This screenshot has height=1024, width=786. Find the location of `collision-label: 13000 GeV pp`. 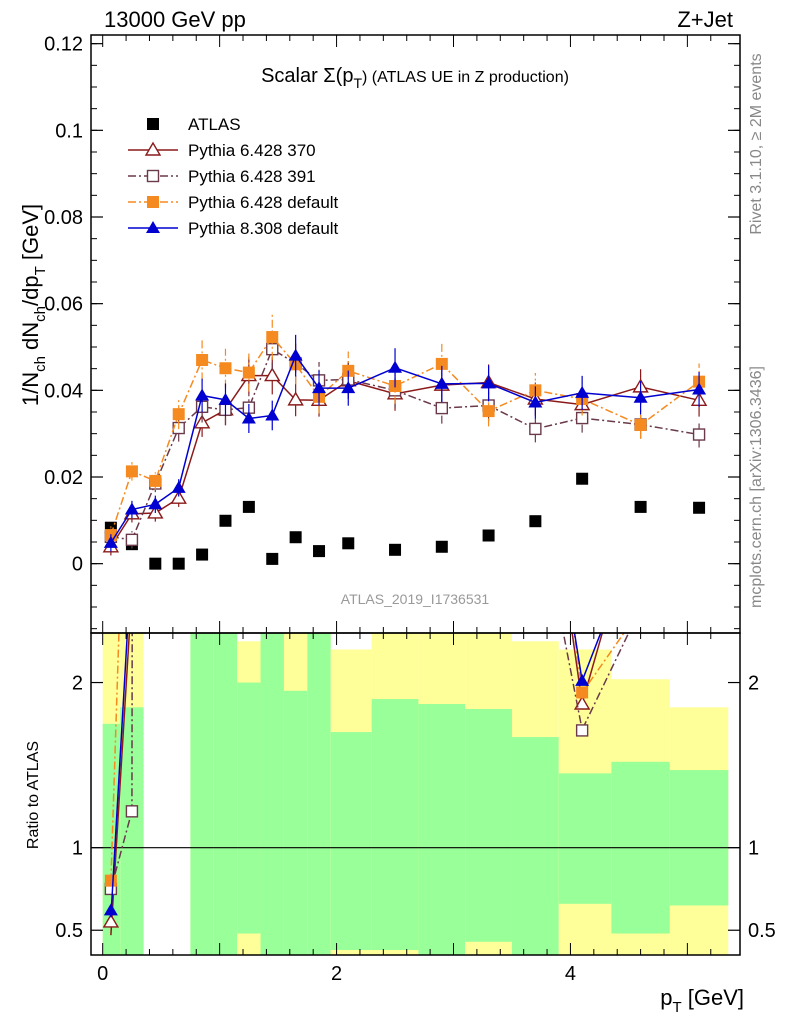

collision-label: 13000 GeV pp is located at coordinates (175, 19).